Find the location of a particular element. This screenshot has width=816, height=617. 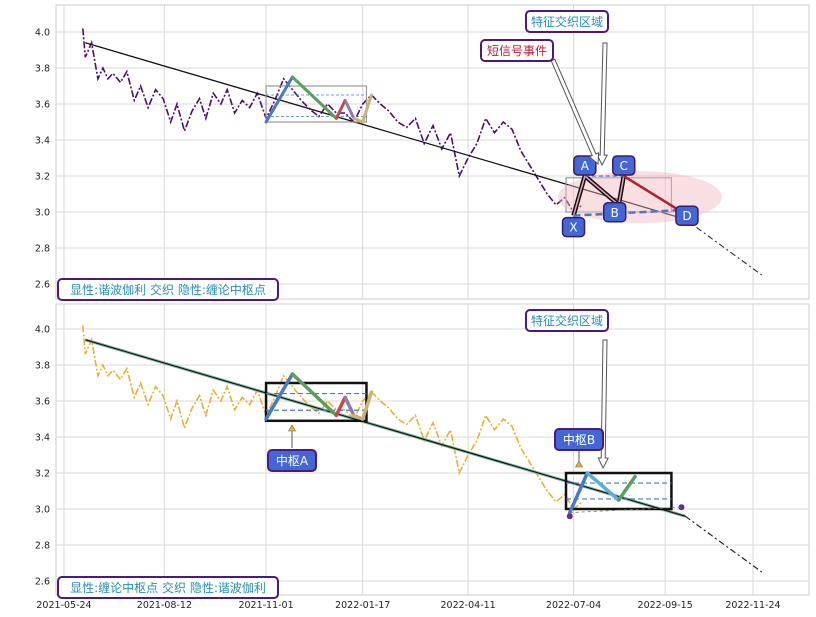

y-tick-label-bottom: 2.8 is located at coordinates (42, 546).